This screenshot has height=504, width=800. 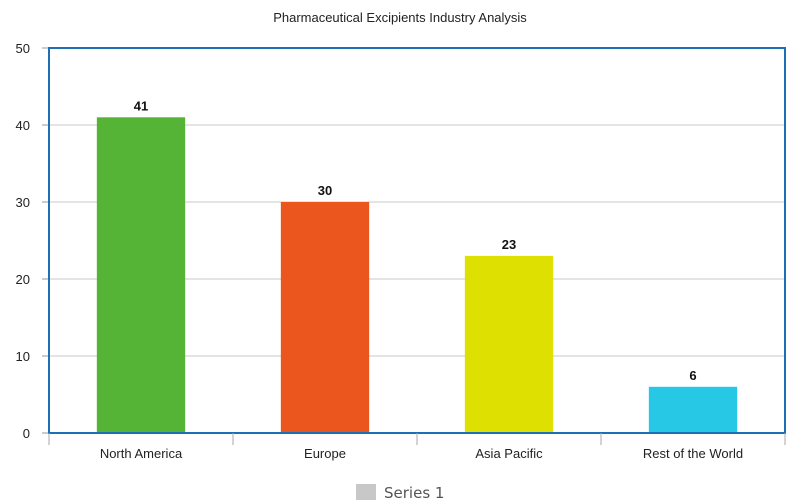 What do you see at coordinates (693, 453) in the screenshot?
I see `x-category-label: Rest of the World` at bounding box center [693, 453].